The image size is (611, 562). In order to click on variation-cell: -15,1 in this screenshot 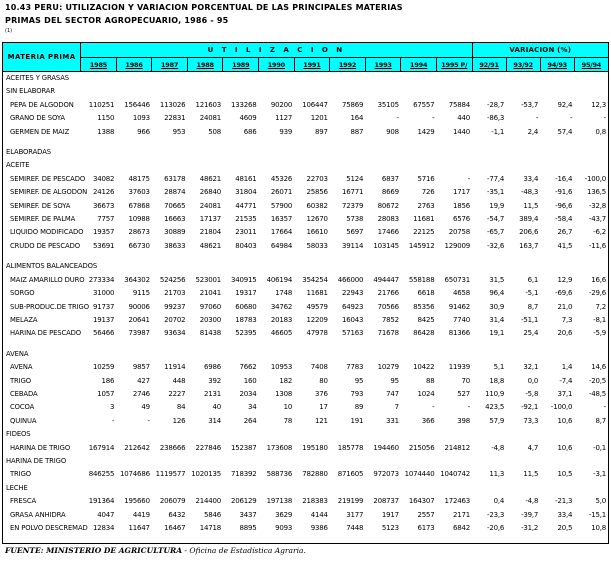, I will do `click(597, 514)`.